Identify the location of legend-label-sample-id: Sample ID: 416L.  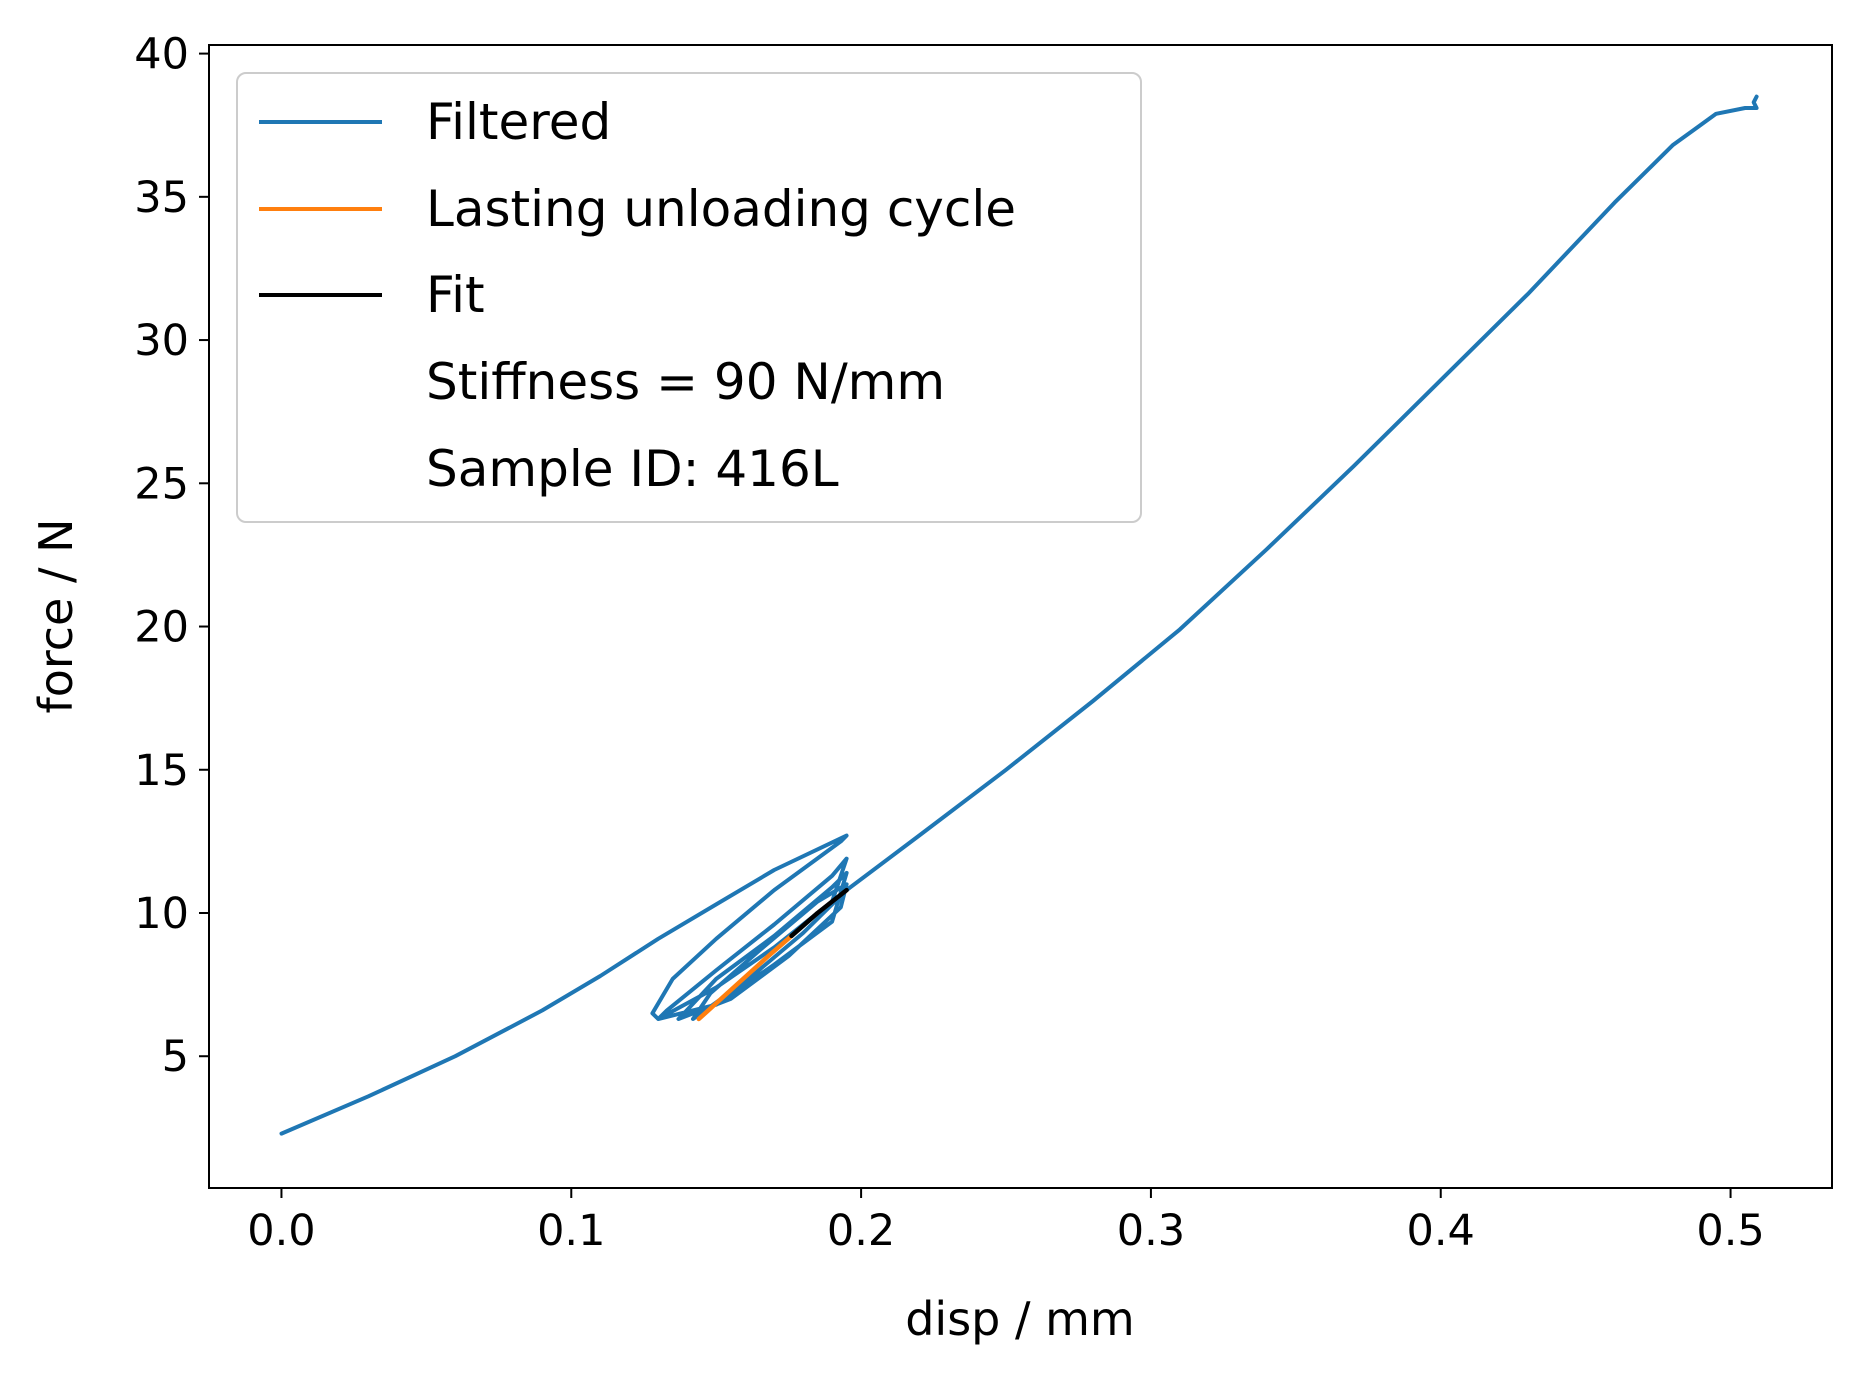
(632, 469).